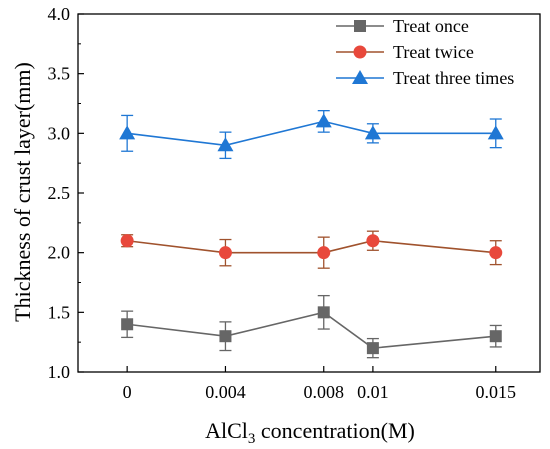 The image size is (550, 449). What do you see at coordinates (433, 52) in the screenshot?
I see `legend-label: Treat twice` at bounding box center [433, 52].